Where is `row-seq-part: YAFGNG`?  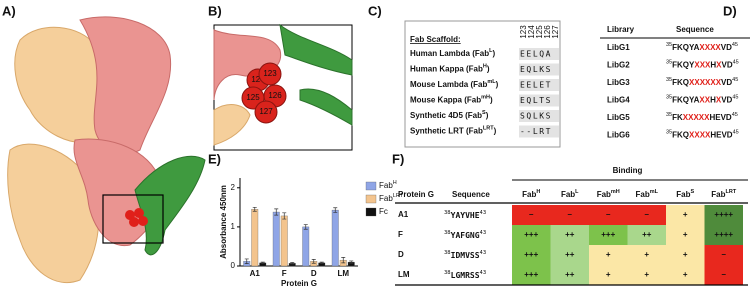
row-seq-part: YAFGNG is located at coordinates (465, 235).